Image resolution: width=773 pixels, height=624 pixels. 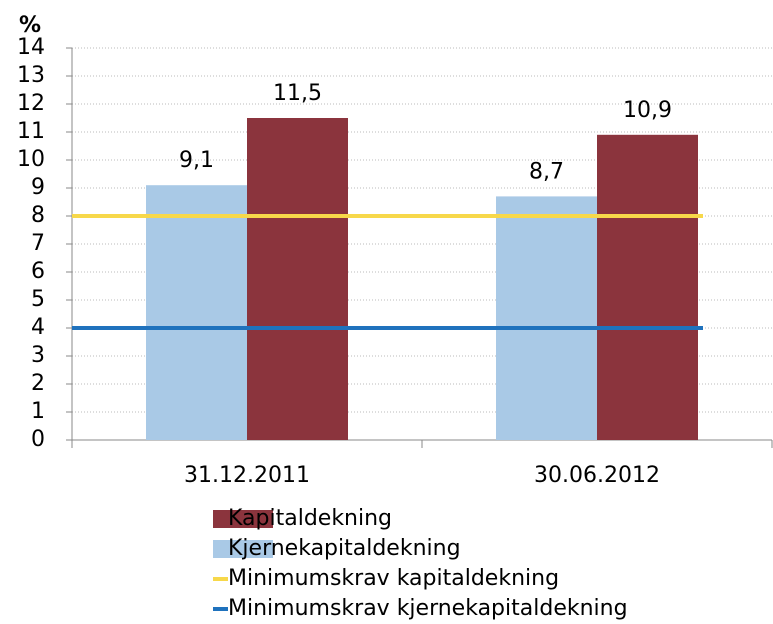 What do you see at coordinates (30, 25) in the screenshot?
I see `y-axis-label: %` at bounding box center [30, 25].